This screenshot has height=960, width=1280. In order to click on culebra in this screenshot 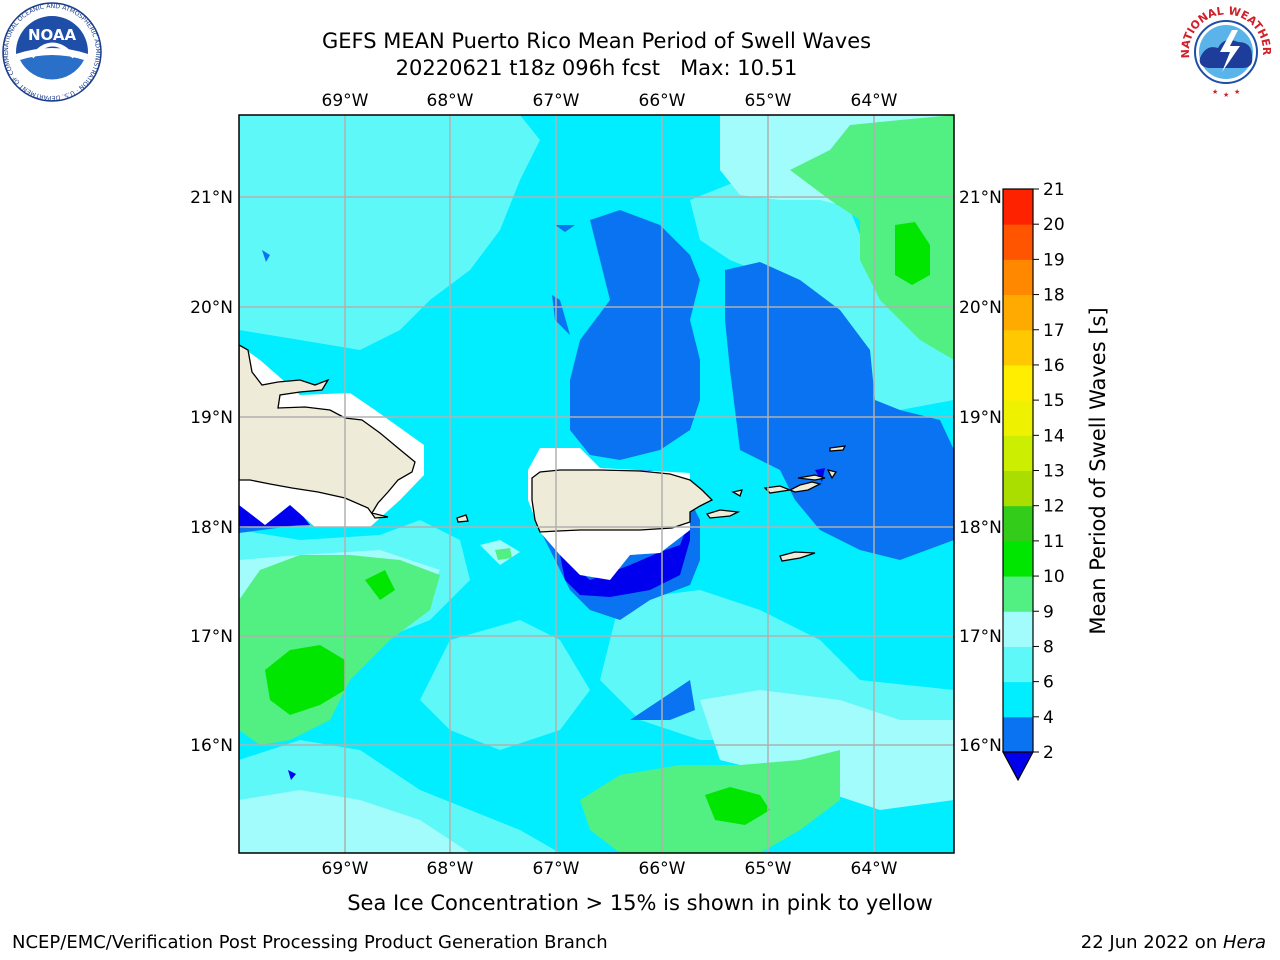, I will do `click(737, 493)`.